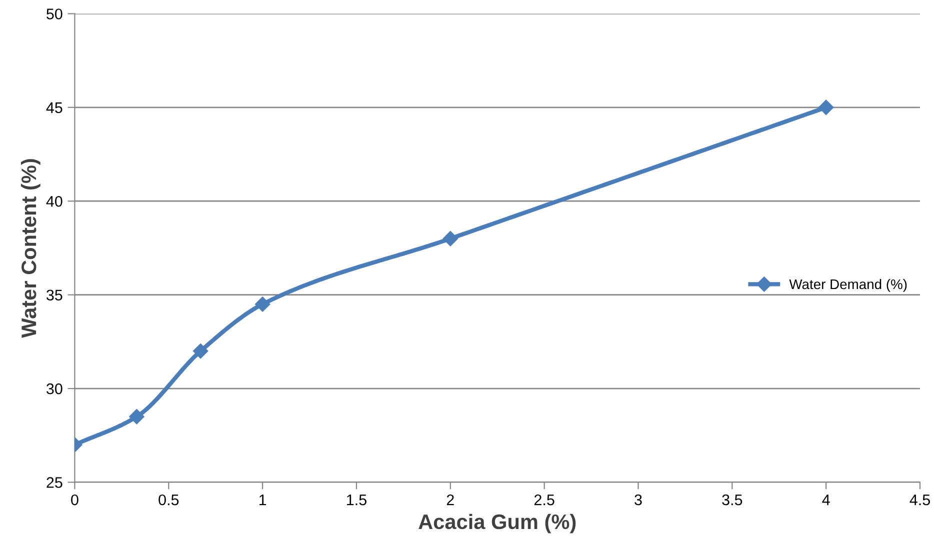  I want to click on x-tick-label: 2, so click(450, 500).